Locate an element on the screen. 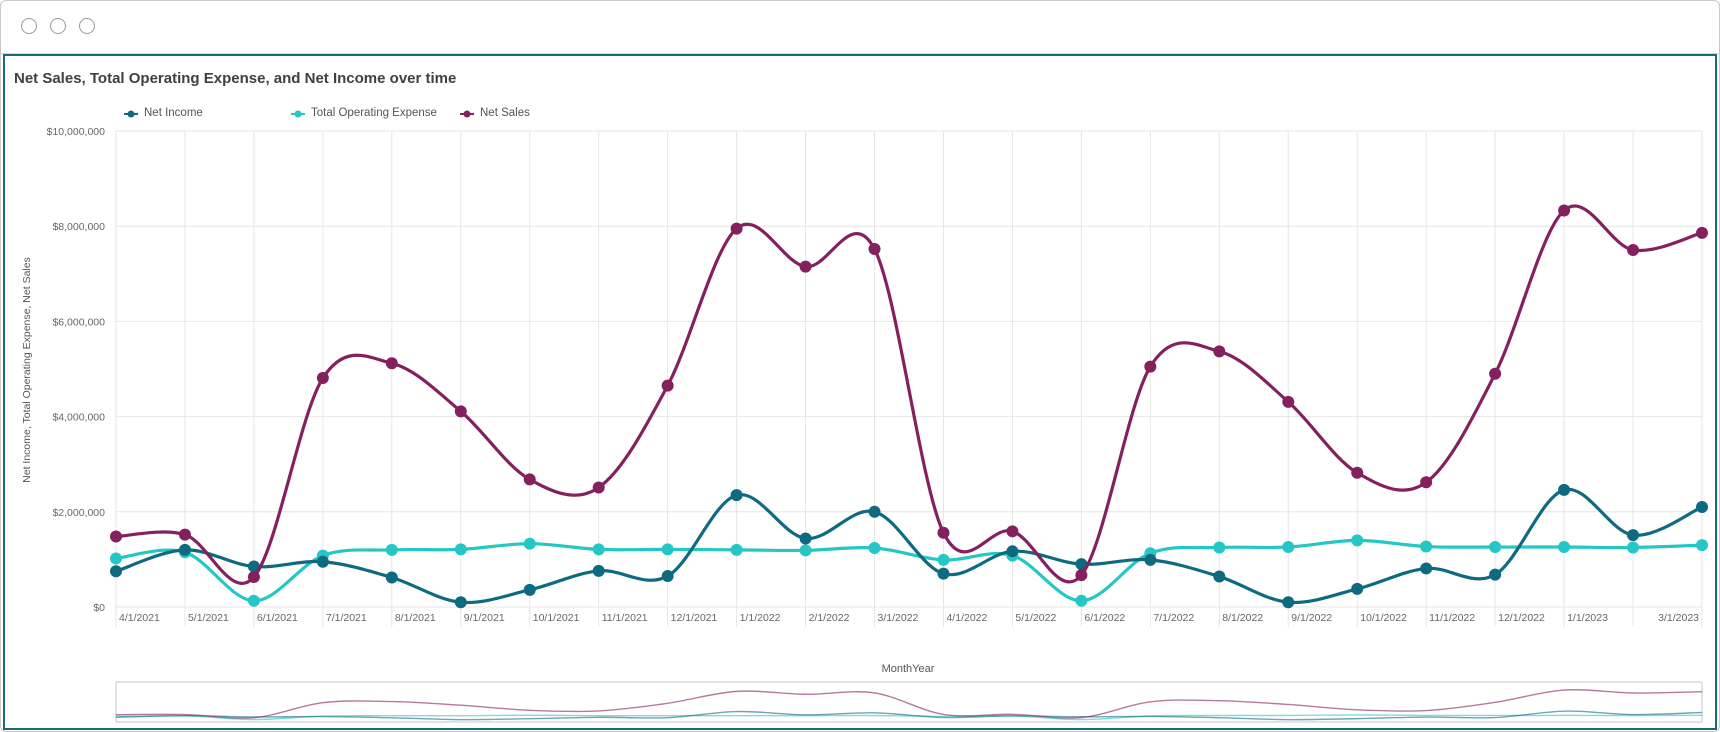  x-tick-label: 7/1/2021 is located at coordinates (346, 618).